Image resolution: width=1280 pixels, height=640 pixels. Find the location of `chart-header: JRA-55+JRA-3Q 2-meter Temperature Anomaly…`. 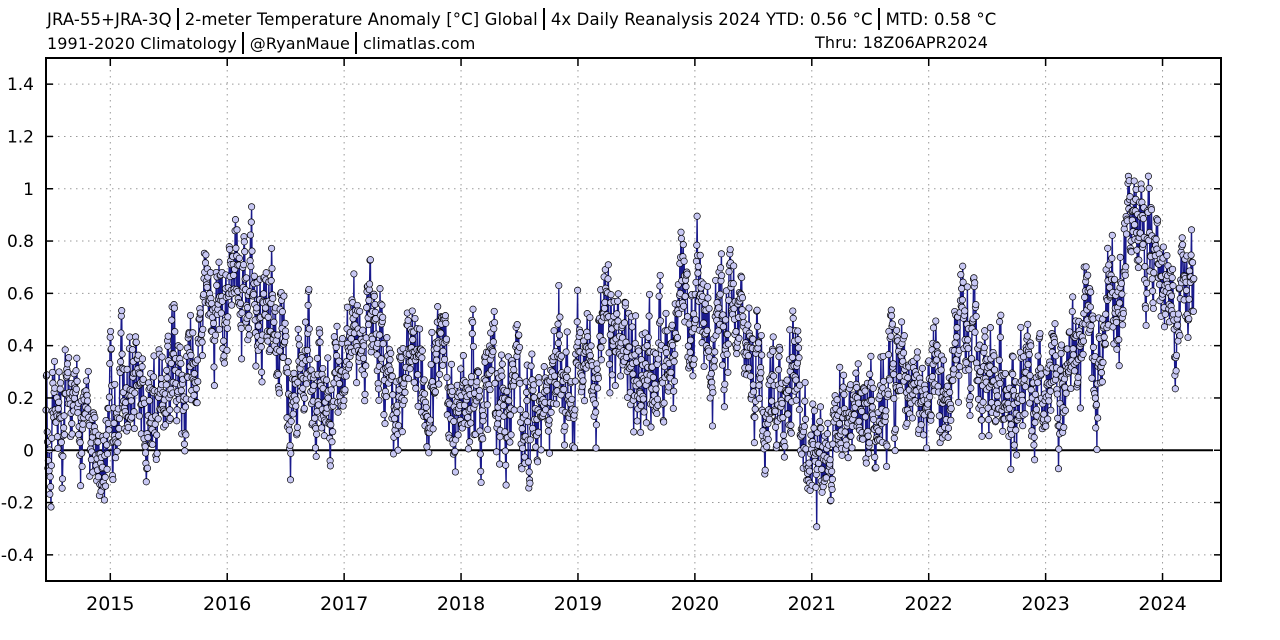

chart-header: JRA-55+JRA-3Q 2-meter Temperature Anomaly… is located at coordinates (640, 29).